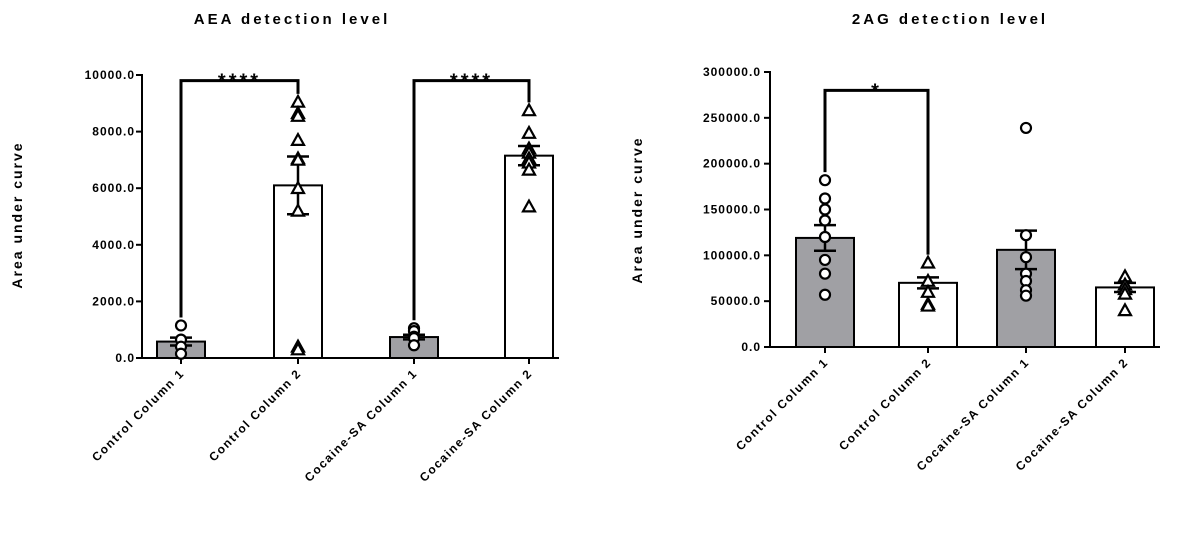 This screenshot has height=540, width=1179. What do you see at coordinates (732, 255) in the screenshot?
I see `y-tick-label: 100000.0` at bounding box center [732, 255].